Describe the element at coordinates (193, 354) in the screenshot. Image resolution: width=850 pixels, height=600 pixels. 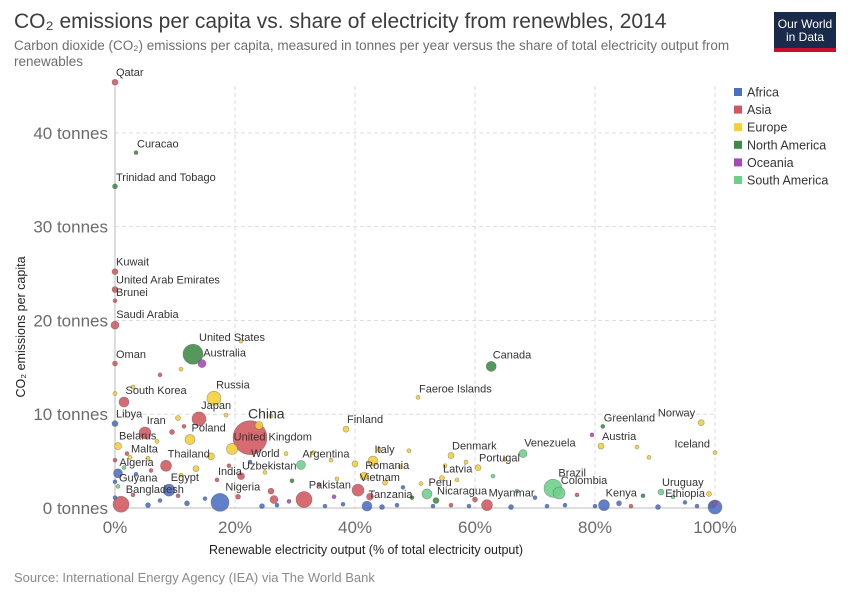
I see `point-united-states` at that location.